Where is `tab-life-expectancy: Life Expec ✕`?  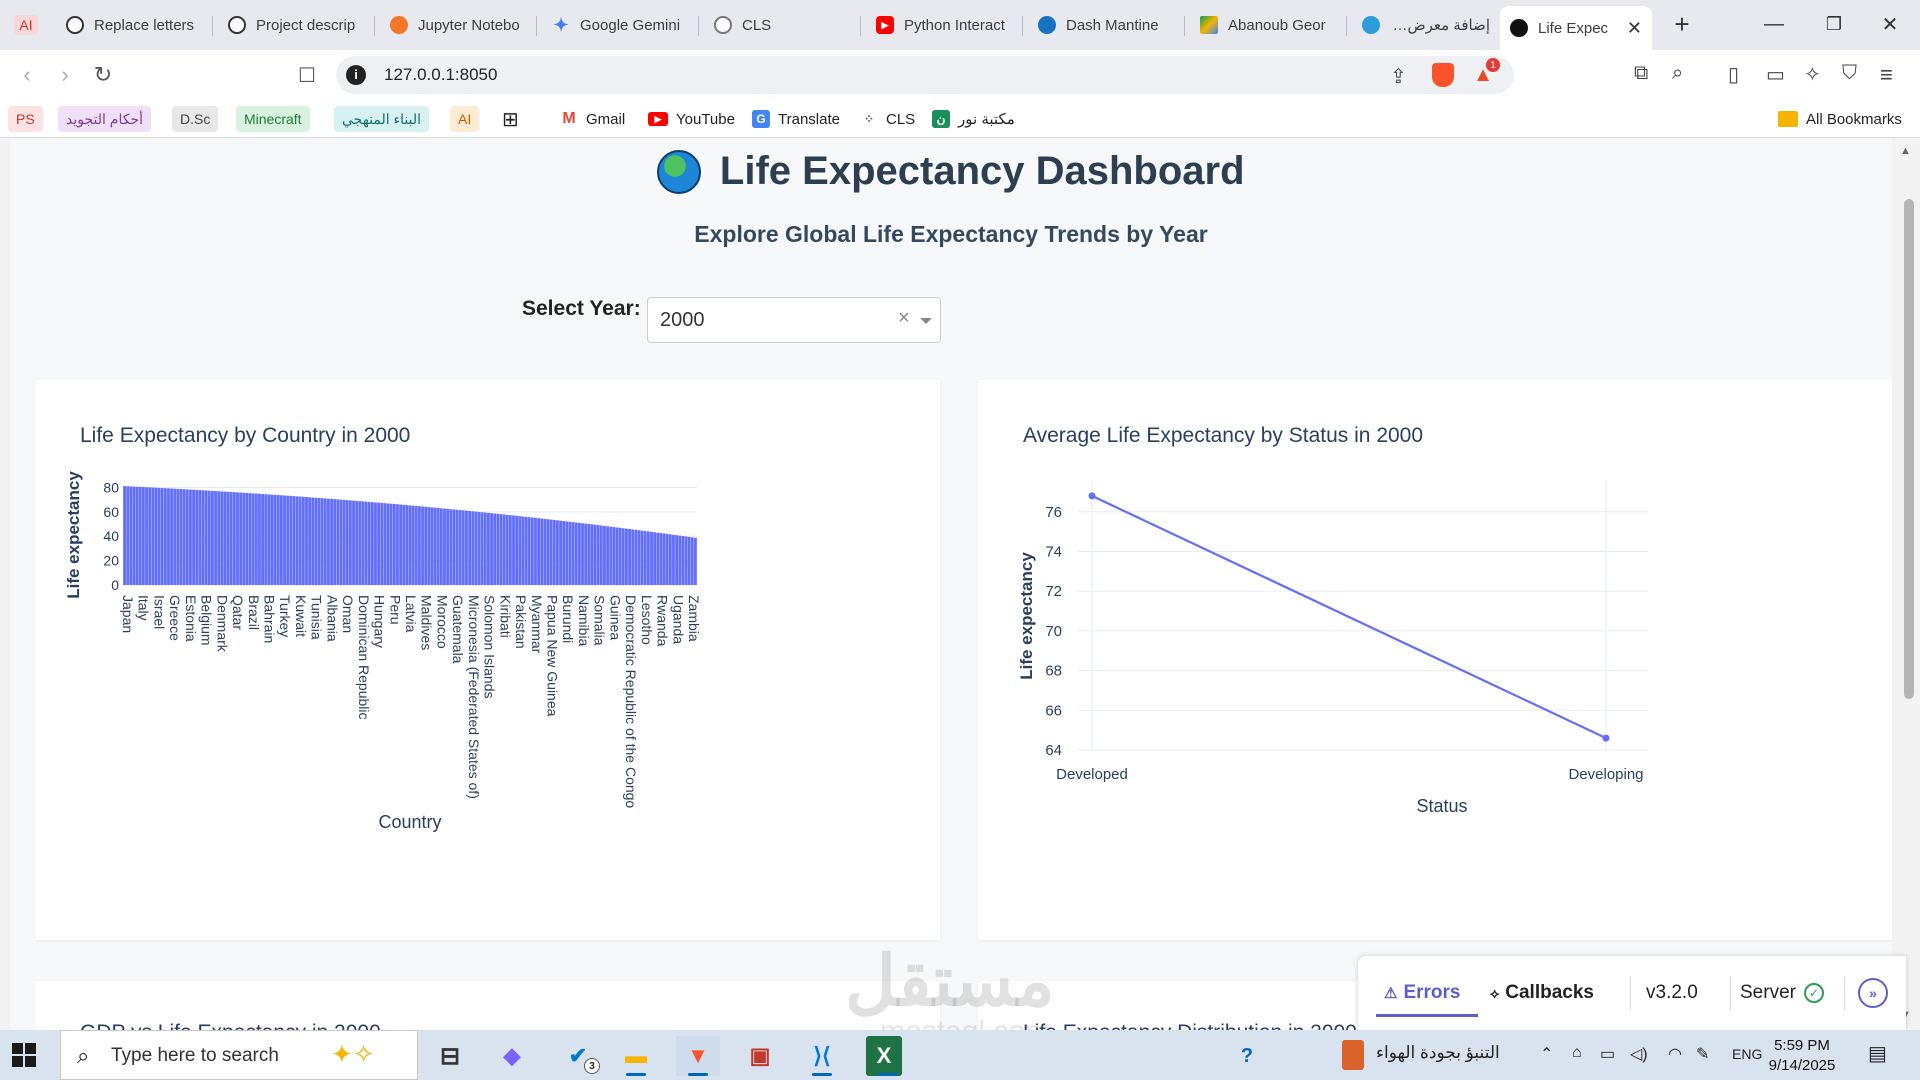
tab-life-expectancy: Life Expec ✕ is located at coordinates (1576, 28).